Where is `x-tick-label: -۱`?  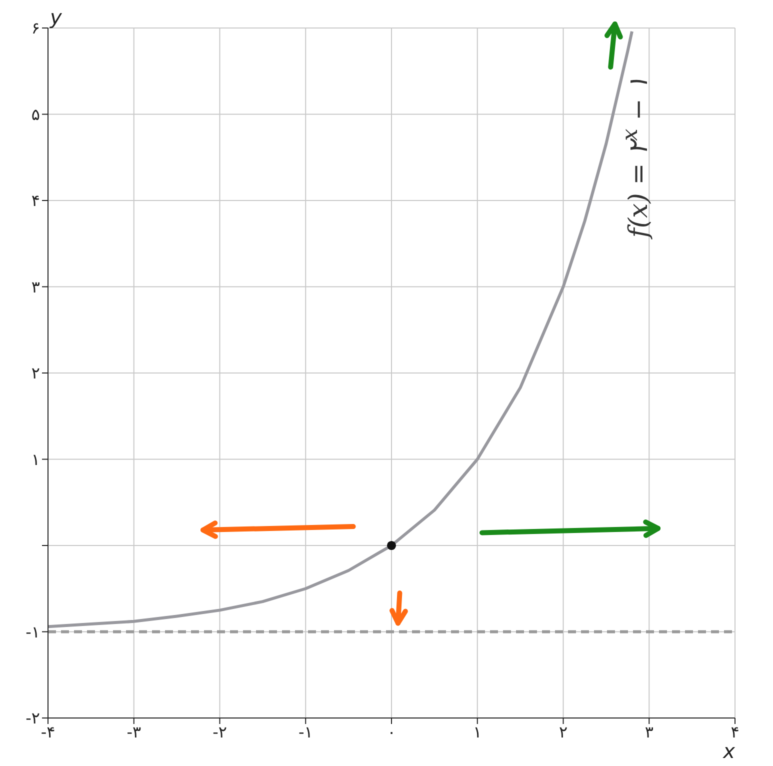
x-tick-label: -۱ is located at coordinates (305, 732).